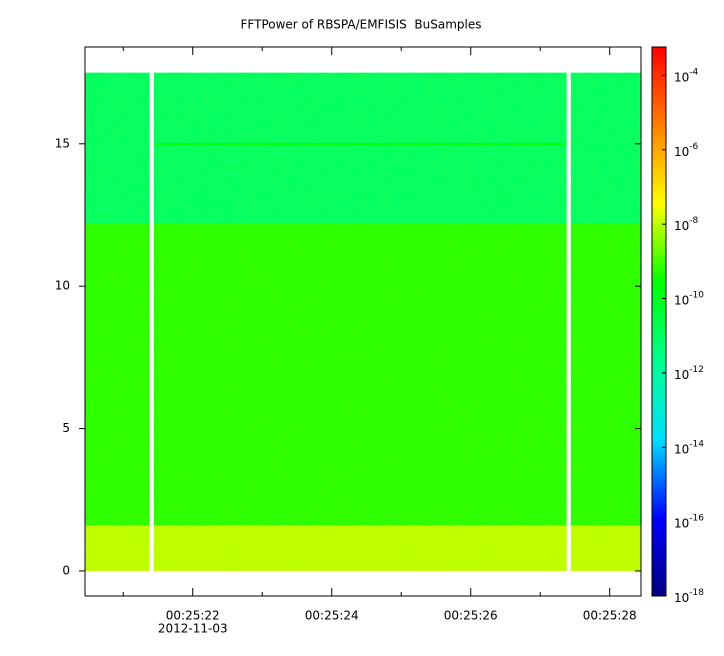 Image resolution: width=724 pixels, height=656 pixels. I want to click on colorbar, so click(659, 321).